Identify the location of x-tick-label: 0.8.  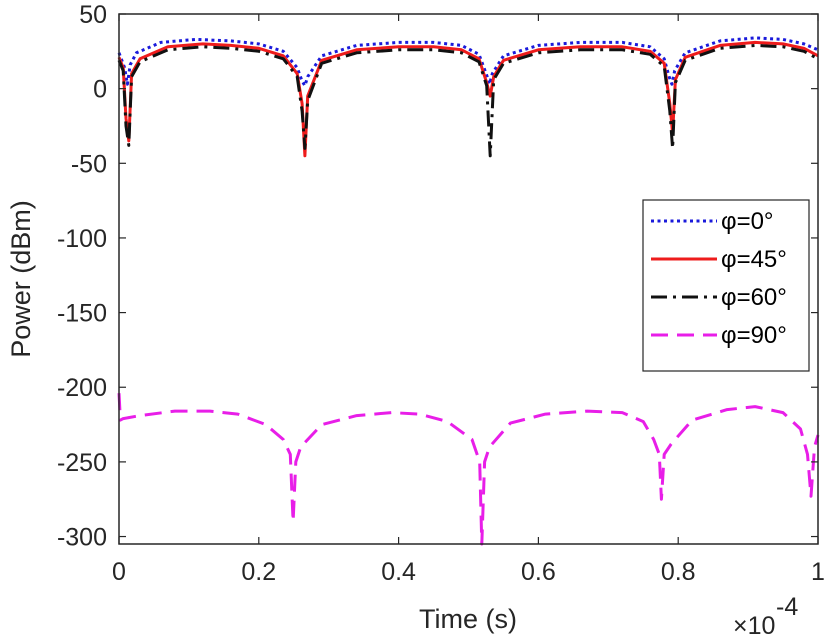
(678, 572).